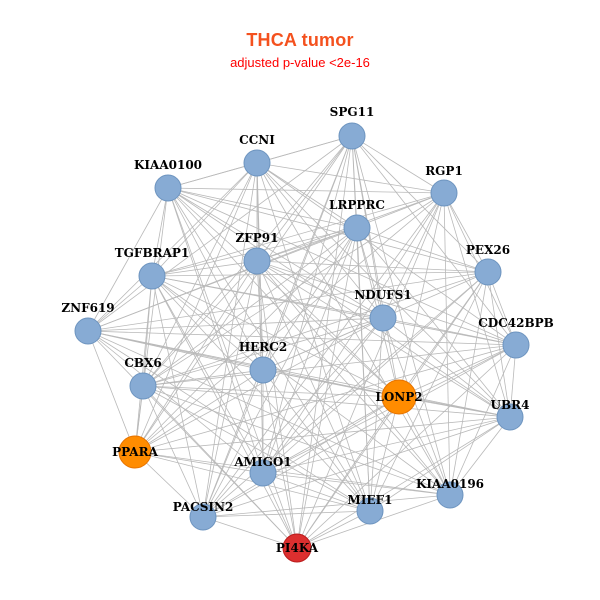  What do you see at coordinates (263, 473) in the screenshot?
I see `node-amigo1` at bounding box center [263, 473].